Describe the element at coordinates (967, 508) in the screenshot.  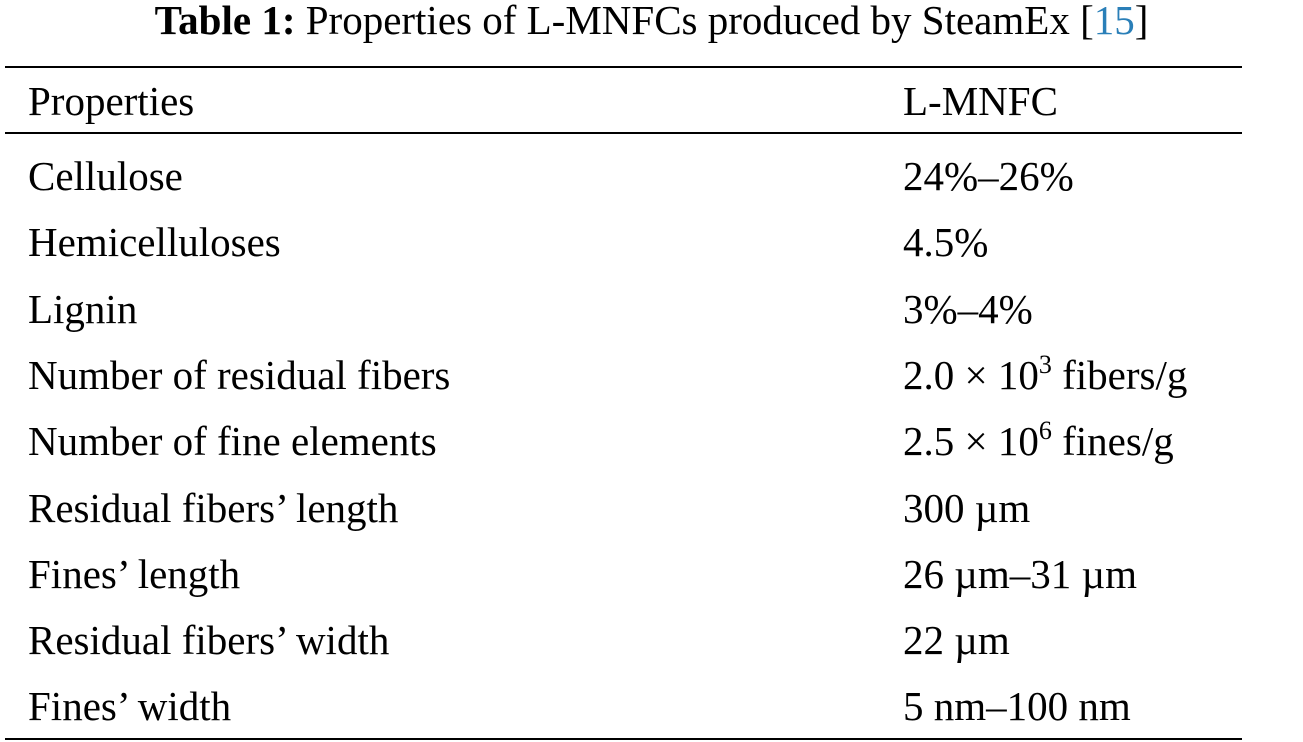
I see `value-cell: 300 µm` at that location.